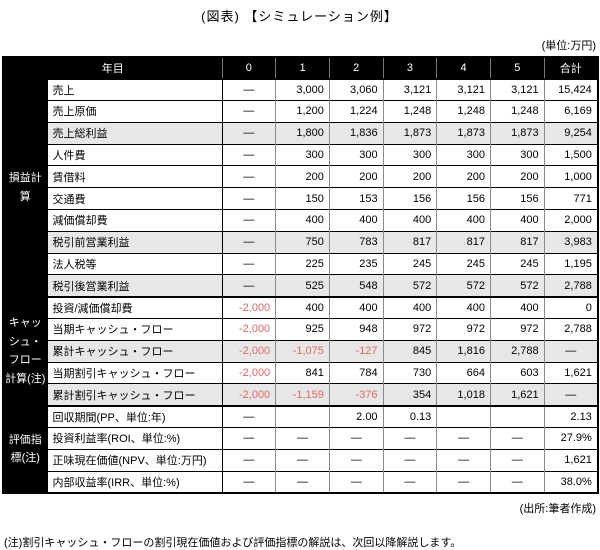 The height and width of the screenshot is (550, 600). What do you see at coordinates (570, 438) in the screenshot?
I see `value-cell: 27.9%` at bounding box center [570, 438].